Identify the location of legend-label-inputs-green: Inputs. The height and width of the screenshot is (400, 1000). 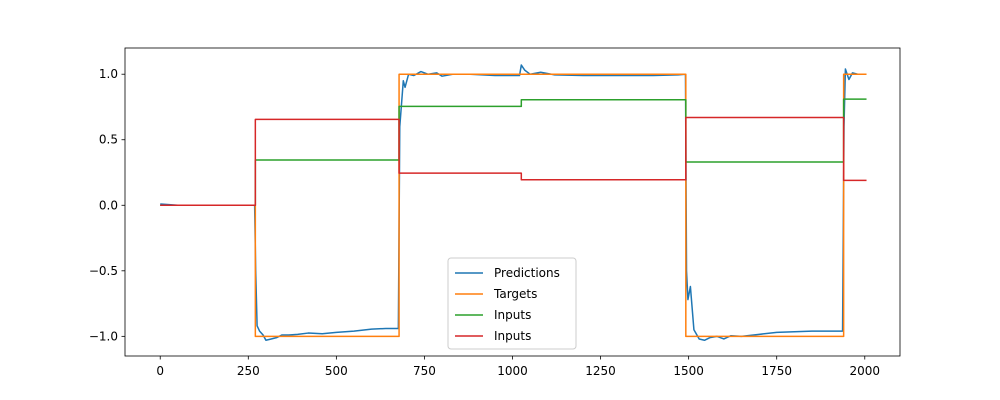
(512, 315).